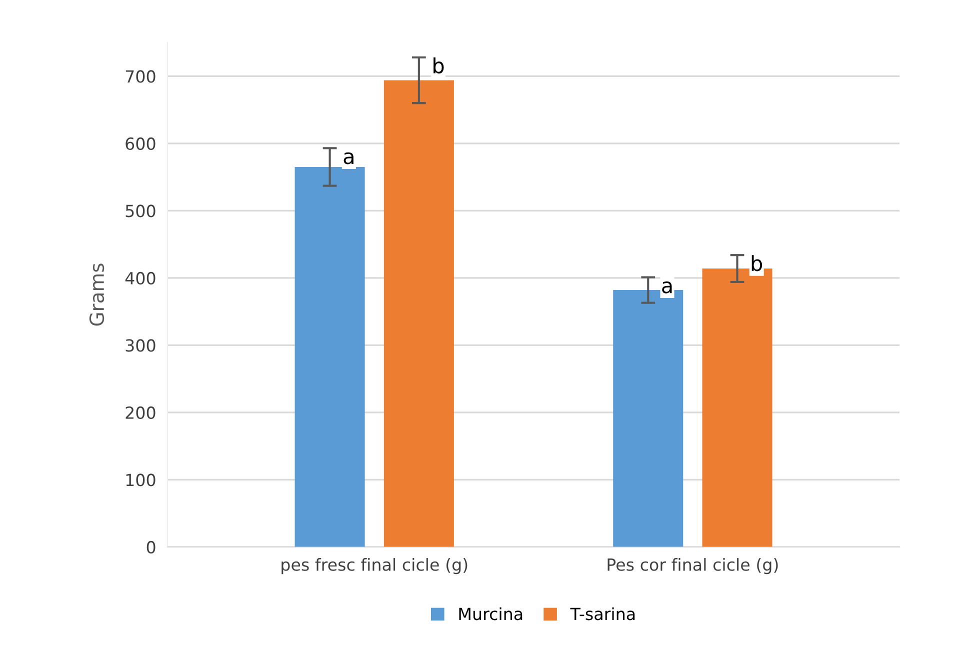  What do you see at coordinates (140, 278) in the screenshot?
I see `y-tick-label: 400` at bounding box center [140, 278].